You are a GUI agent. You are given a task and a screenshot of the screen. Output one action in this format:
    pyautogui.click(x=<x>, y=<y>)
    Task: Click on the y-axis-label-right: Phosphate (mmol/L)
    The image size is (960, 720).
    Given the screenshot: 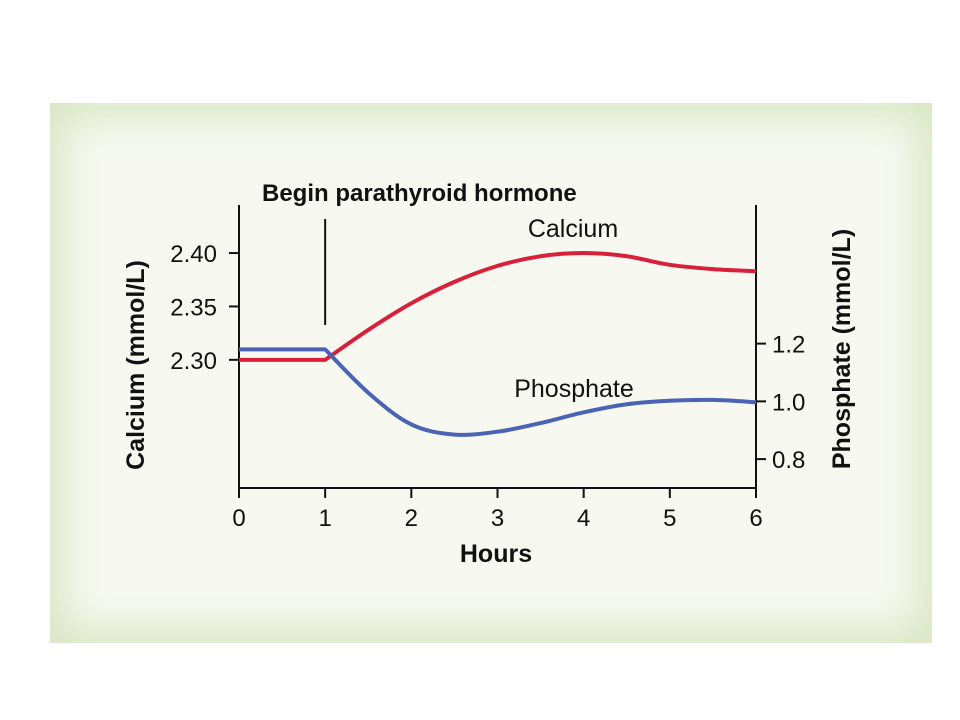 What is the action you would take?
    pyautogui.click(x=842, y=349)
    